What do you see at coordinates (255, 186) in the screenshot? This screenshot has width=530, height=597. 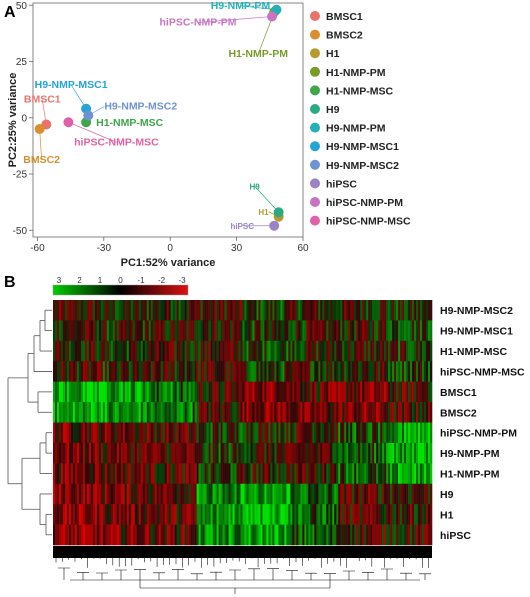 I see `point-label-h9: H9` at bounding box center [255, 186].